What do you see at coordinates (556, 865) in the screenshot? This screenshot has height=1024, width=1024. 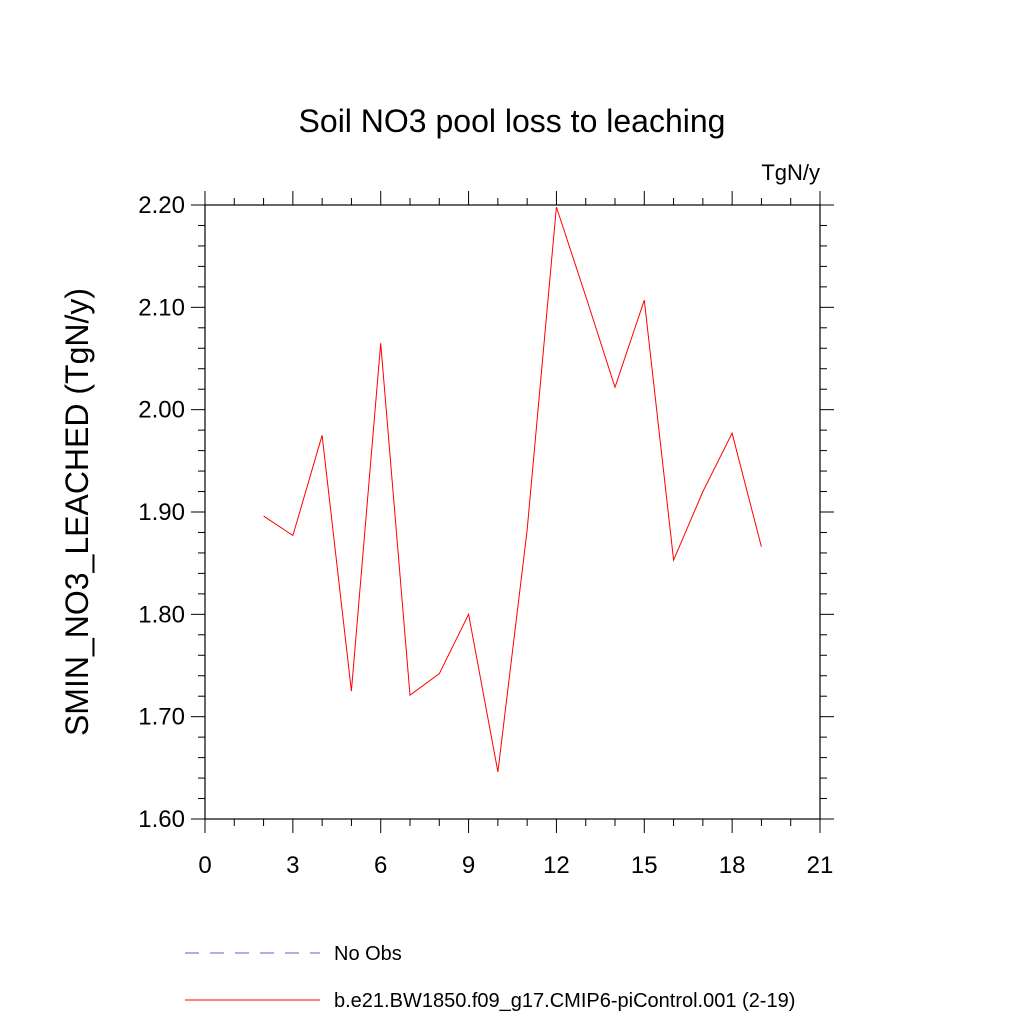 I see `x-tick-label: 12` at bounding box center [556, 865].